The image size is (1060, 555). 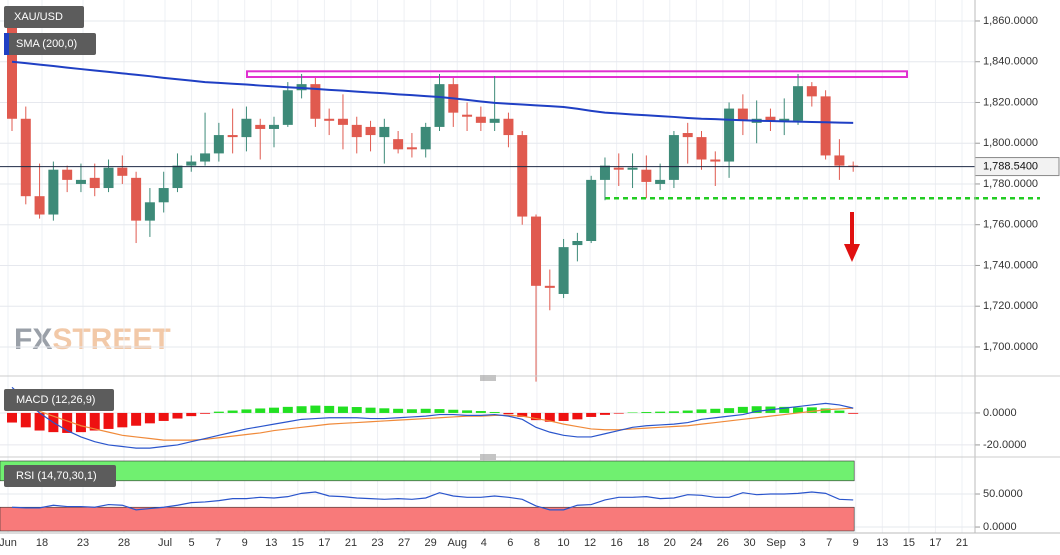 I want to click on x-tick-label: 3, so click(x=803, y=543).